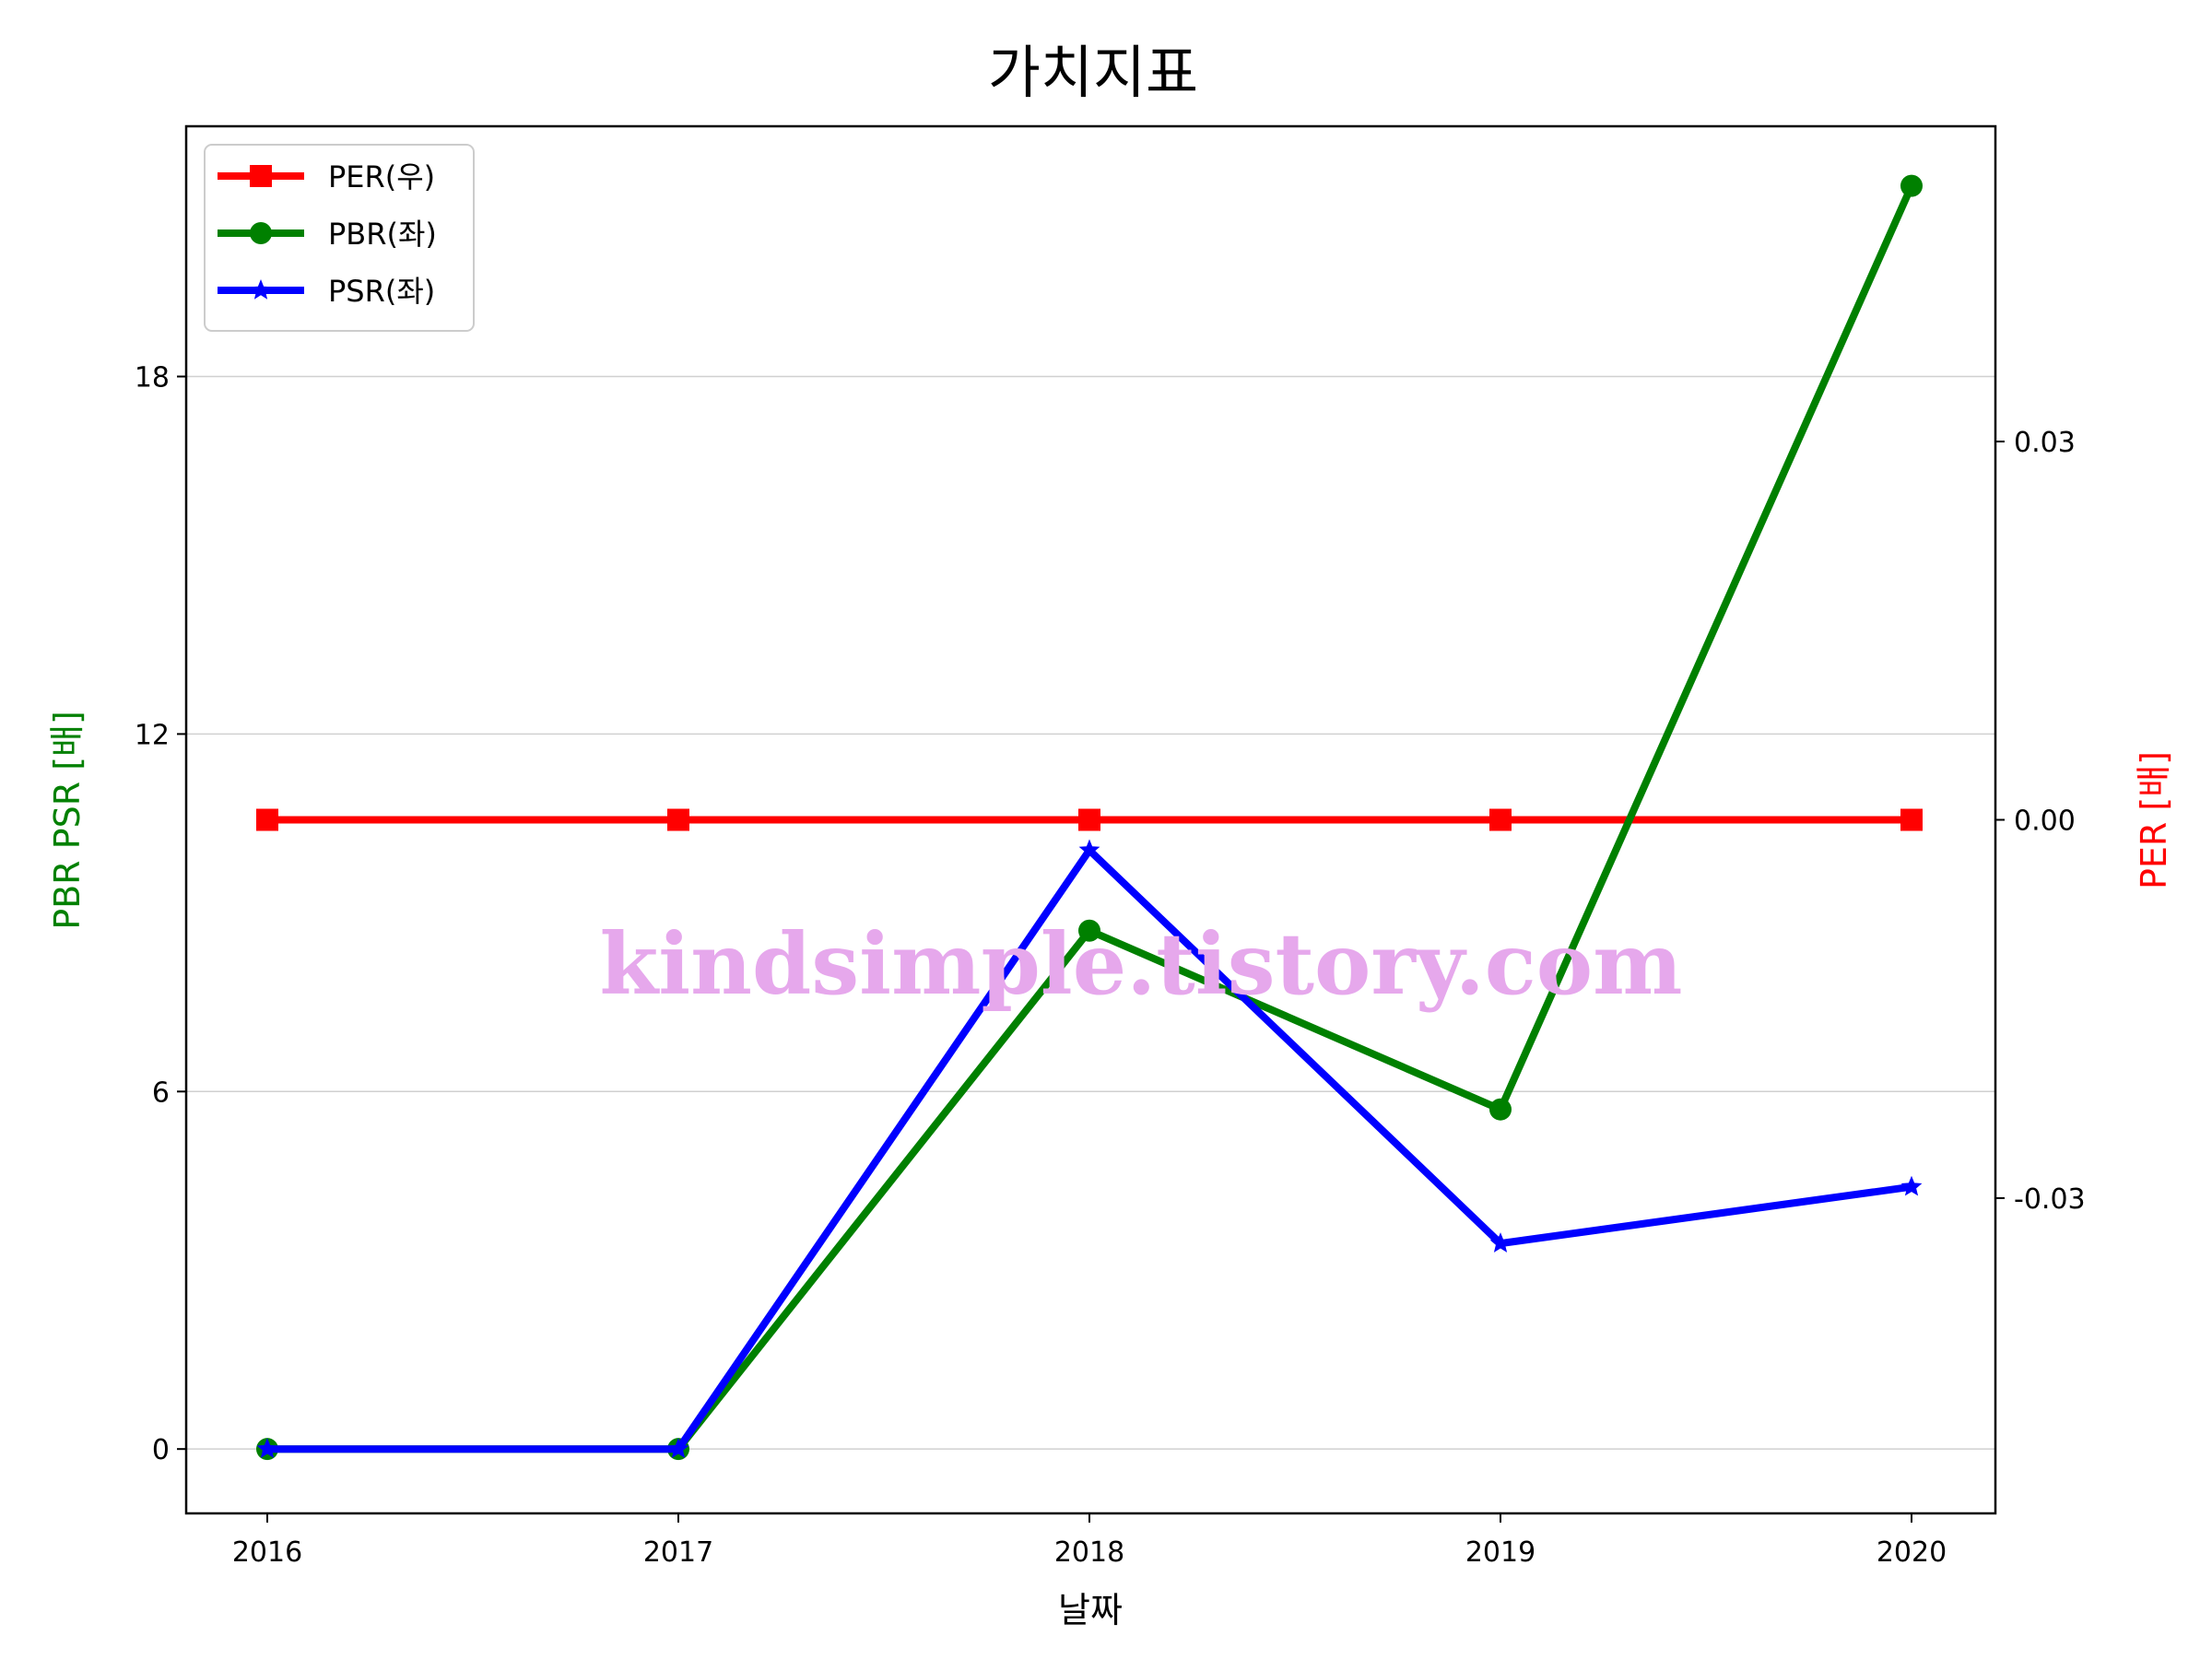  What do you see at coordinates (381, 291) in the screenshot?
I see `legend-label: PSR(좌)` at bounding box center [381, 291].